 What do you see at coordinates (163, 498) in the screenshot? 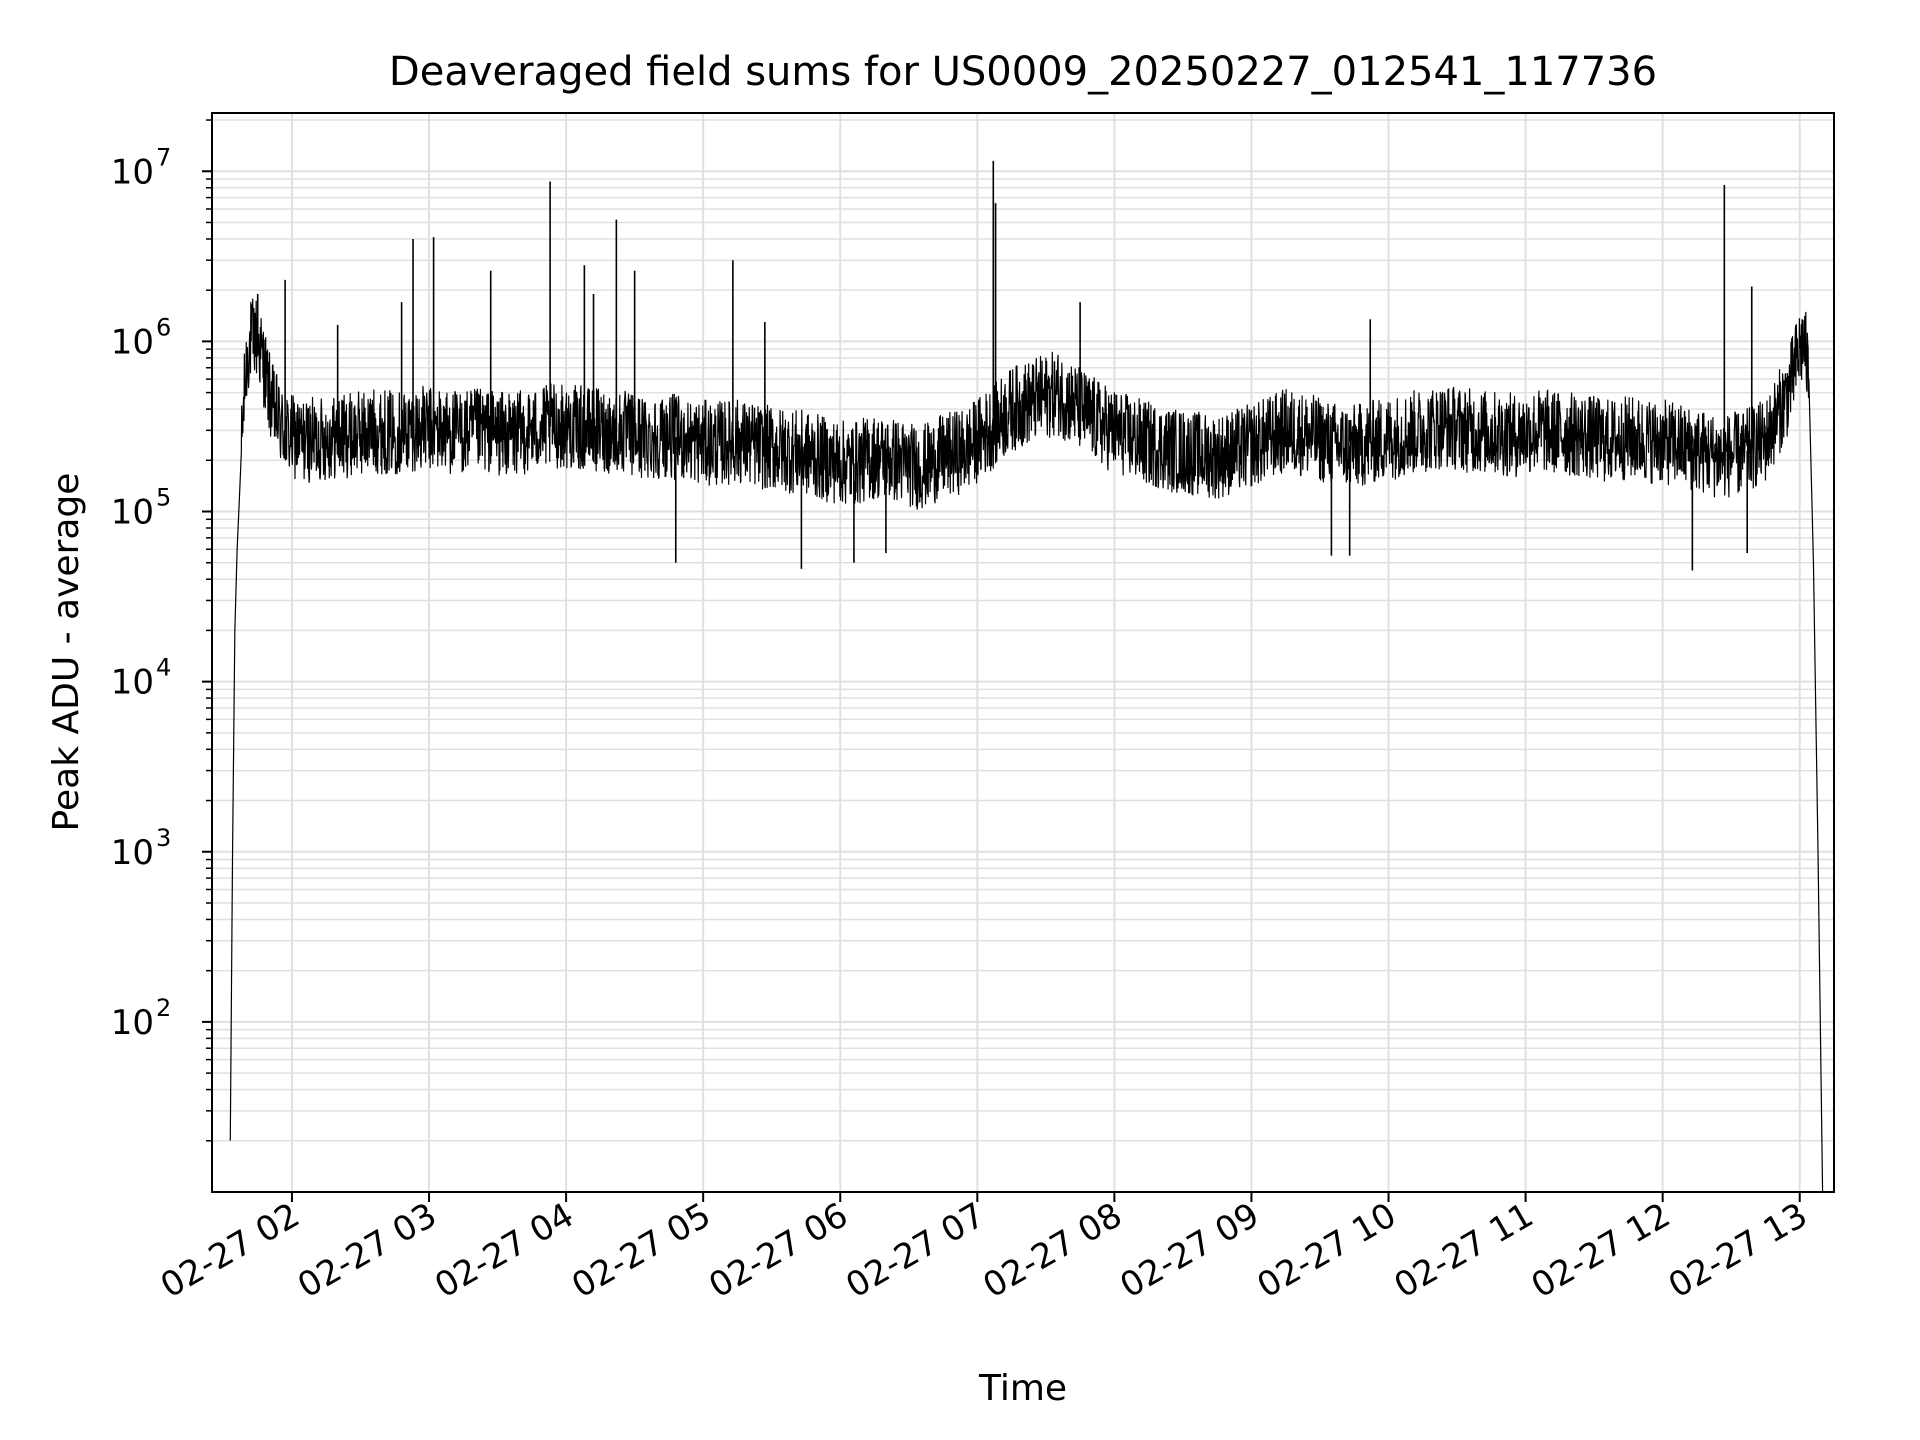
I see `y-tick-exponent: 5` at bounding box center [163, 498].